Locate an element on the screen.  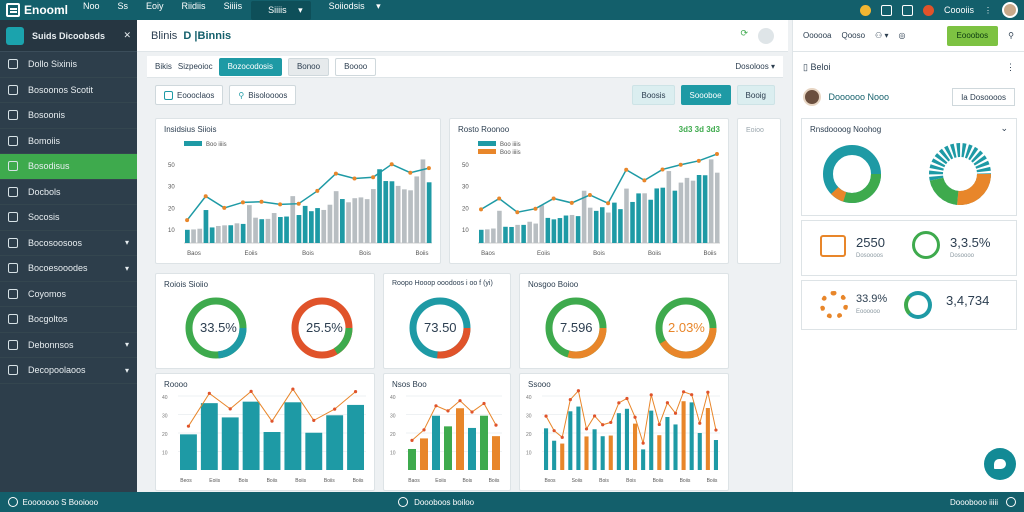
primary-action-button: Soooboe is located at coordinates (705, 95).